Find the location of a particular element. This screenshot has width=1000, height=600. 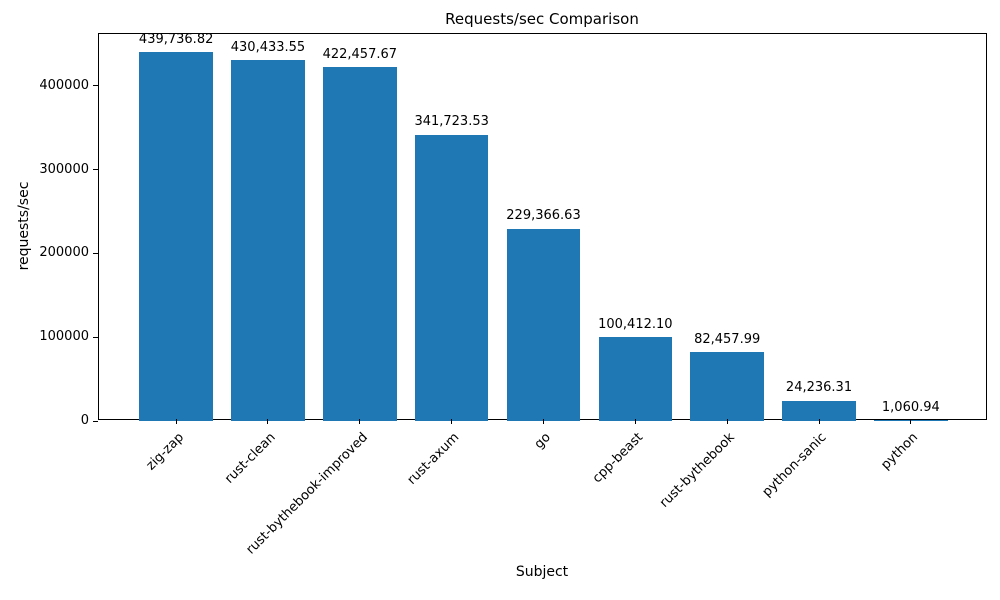

chart-title: Requests/sec Comparison is located at coordinates (542, 19).